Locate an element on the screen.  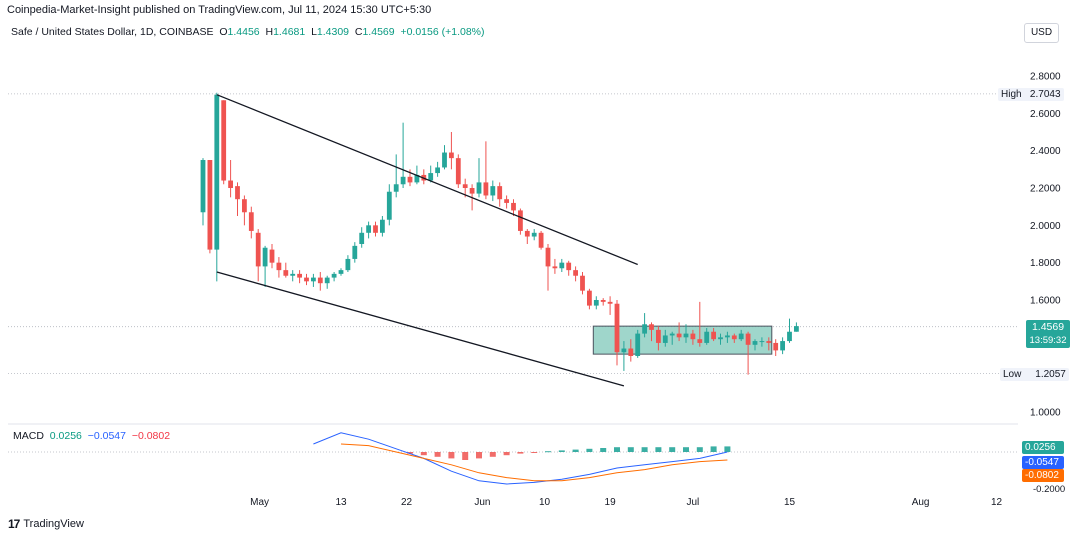
price-tick-label: 1.8000 is located at coordinates (1045, 263).